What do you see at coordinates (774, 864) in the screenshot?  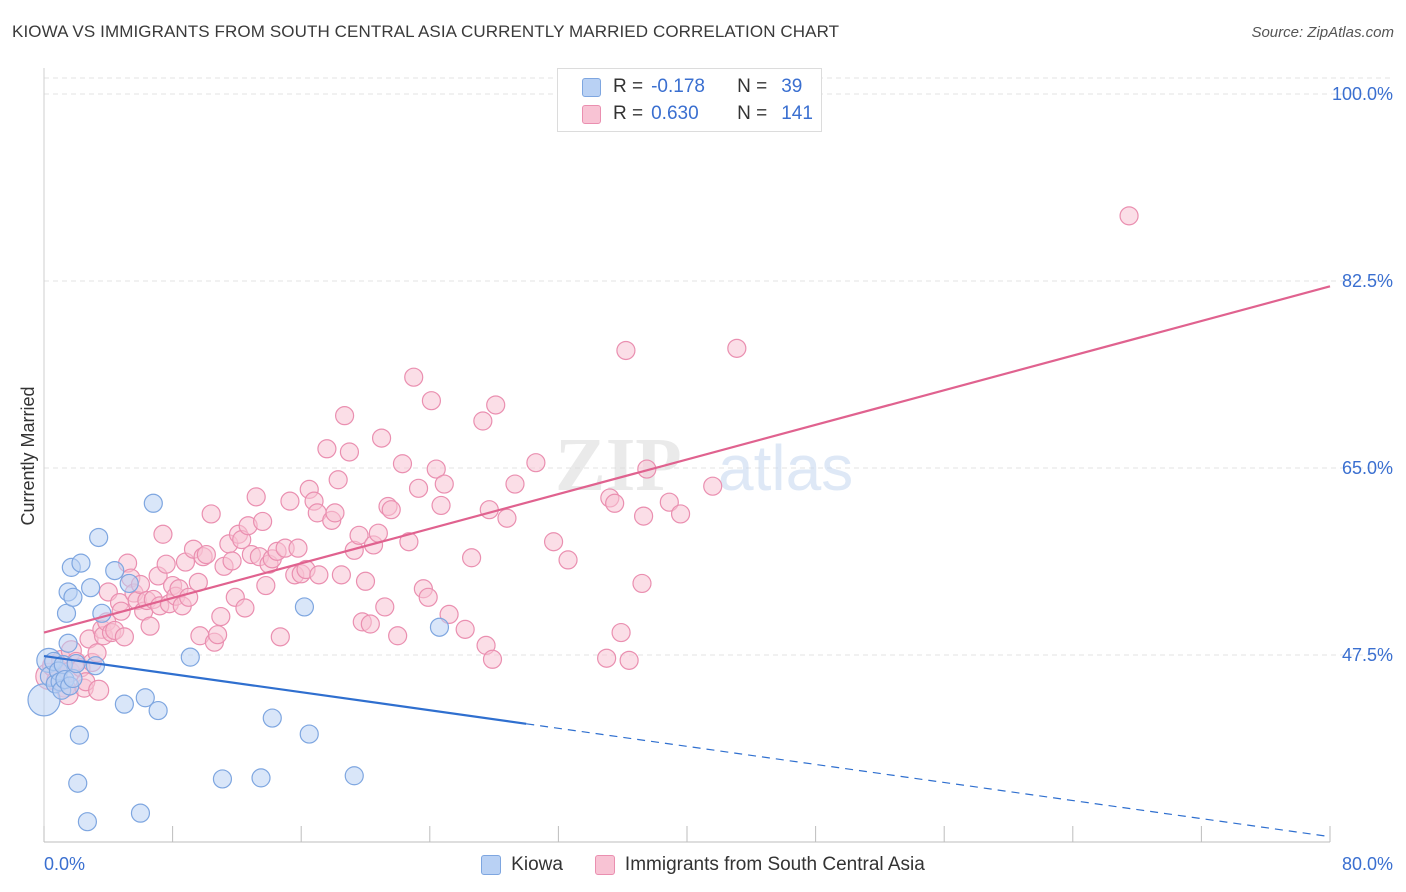 I see `legend-immigrants-label: Immigrants from South Central Asia` at bounding box center [774, 864].